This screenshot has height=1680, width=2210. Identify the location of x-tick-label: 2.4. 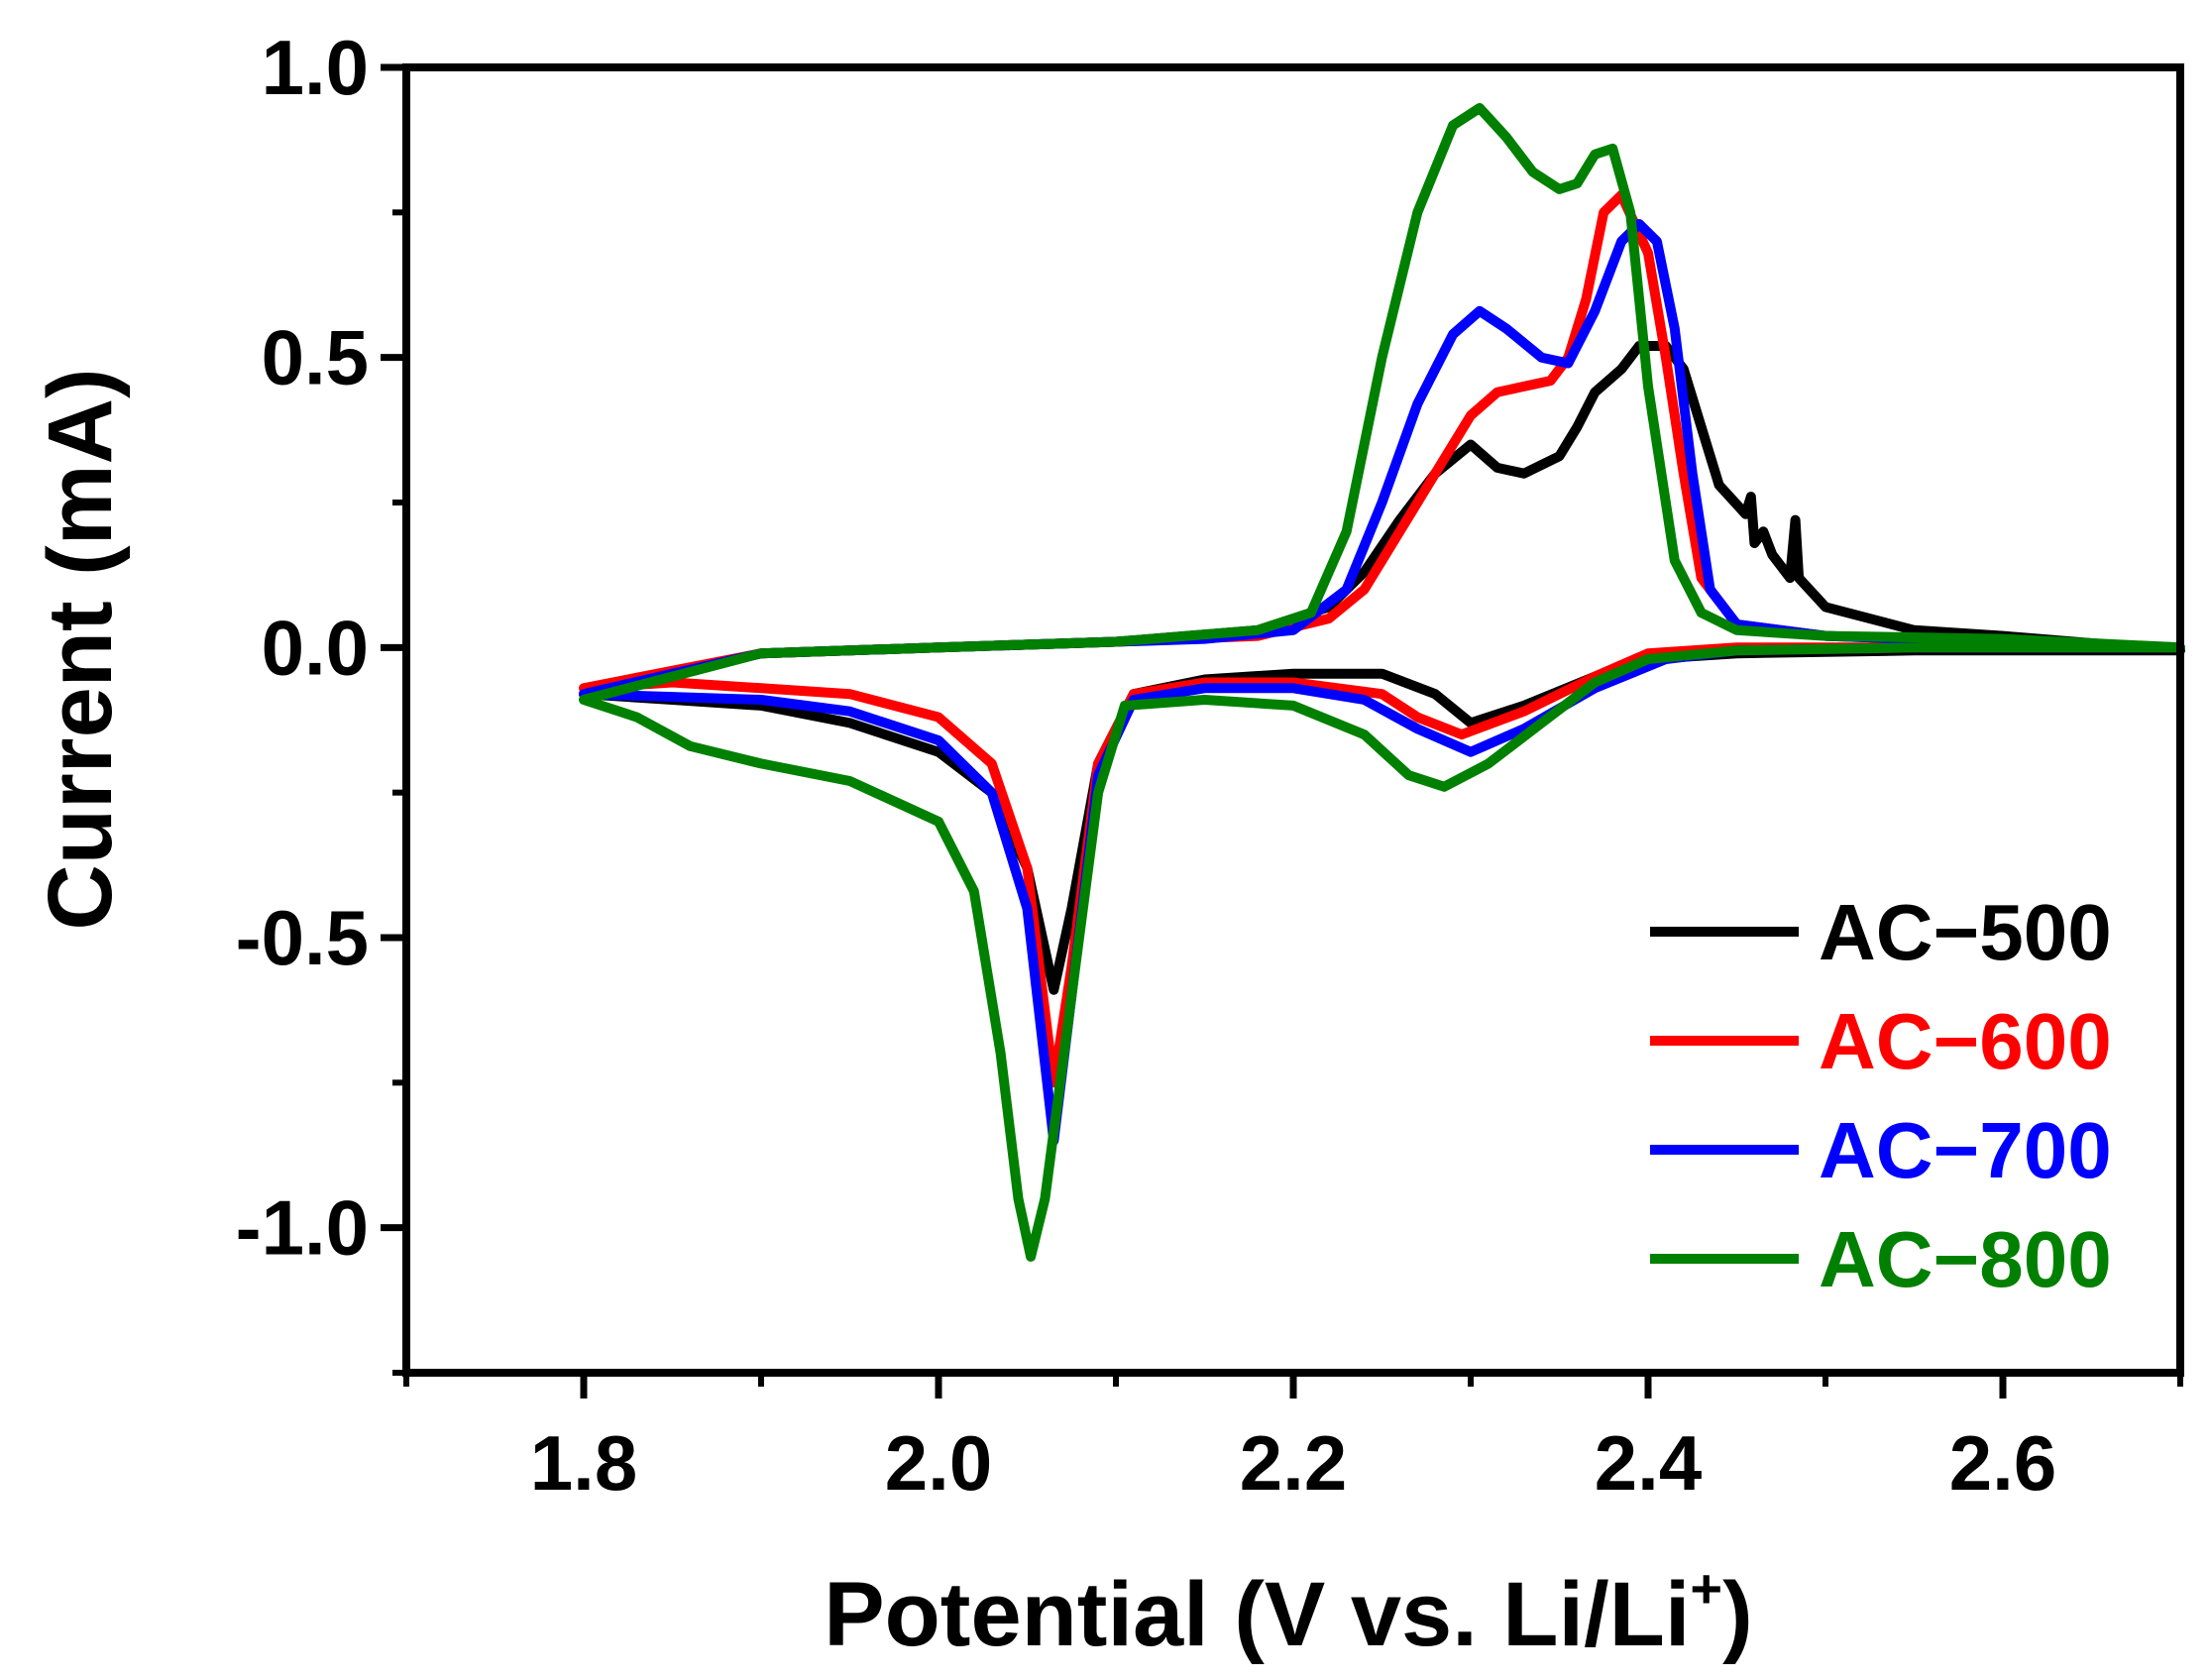
(1648, 1463).